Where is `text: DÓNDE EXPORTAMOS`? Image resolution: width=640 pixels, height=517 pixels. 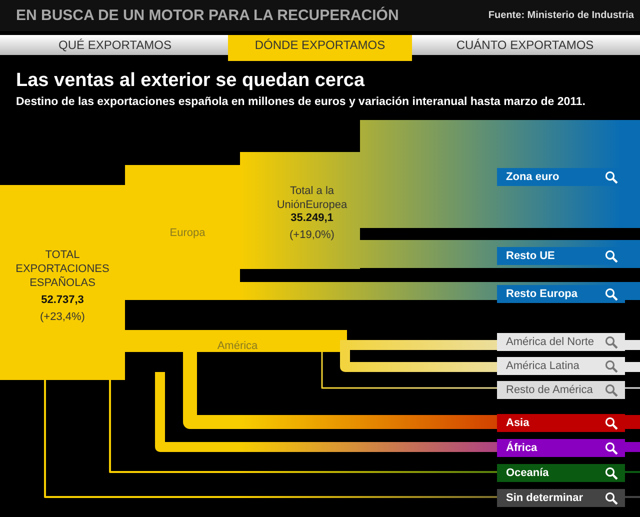 text: DÓNDE EXPORTAMOS is located at coordinates (320, 45).